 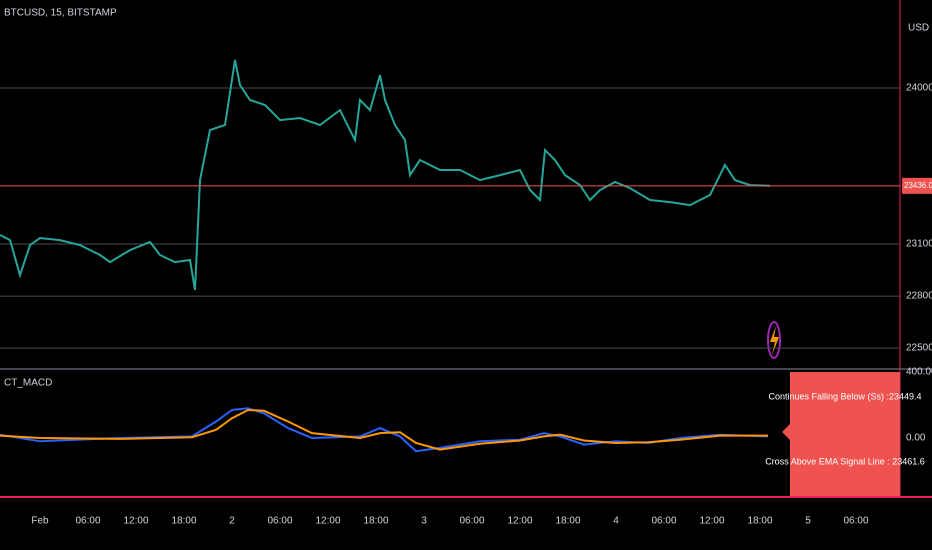 What do you see at coordinates (60, 13) in the screenshot?
I see `symbol-title: BTCUSD, 15, BITSTAMP` at bounding box center [60, 13].